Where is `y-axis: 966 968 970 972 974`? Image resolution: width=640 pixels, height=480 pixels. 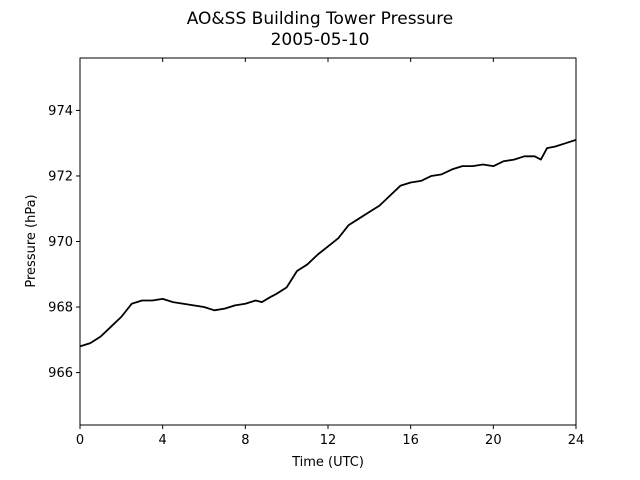 y-axis: 966 968 970 972 974 is located at coordinates (64, 242).